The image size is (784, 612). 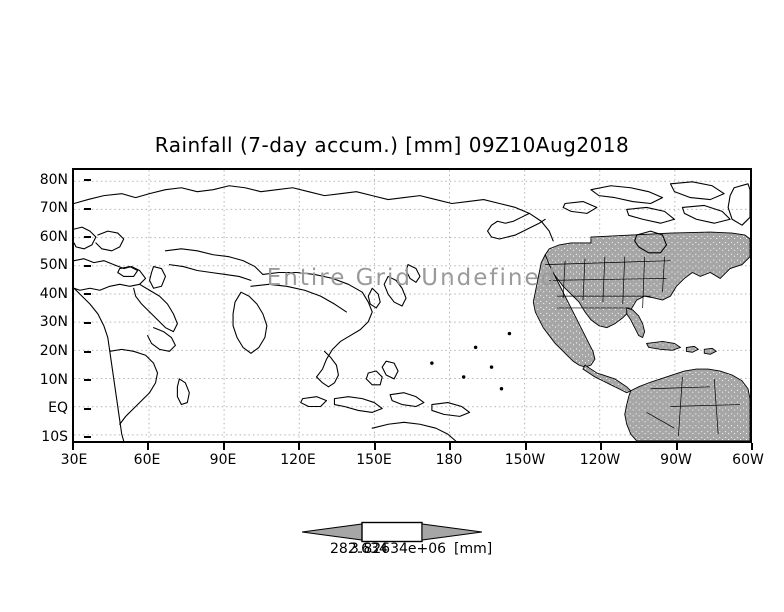 What do you see at coordinates (58, 408) in the screenshot?
I see `y-tick-label: EQ` at bounding box center [58, 408].